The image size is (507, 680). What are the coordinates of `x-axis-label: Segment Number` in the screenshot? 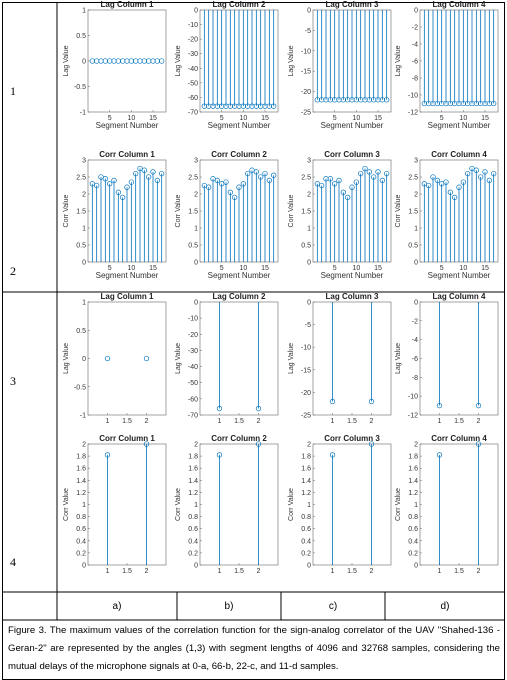 It's located at (127, 125).